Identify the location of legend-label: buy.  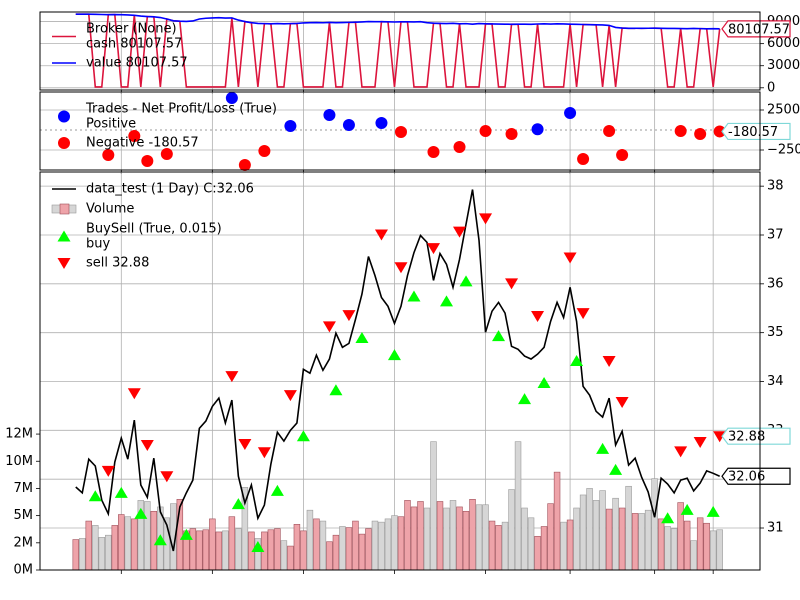
(98, 244).